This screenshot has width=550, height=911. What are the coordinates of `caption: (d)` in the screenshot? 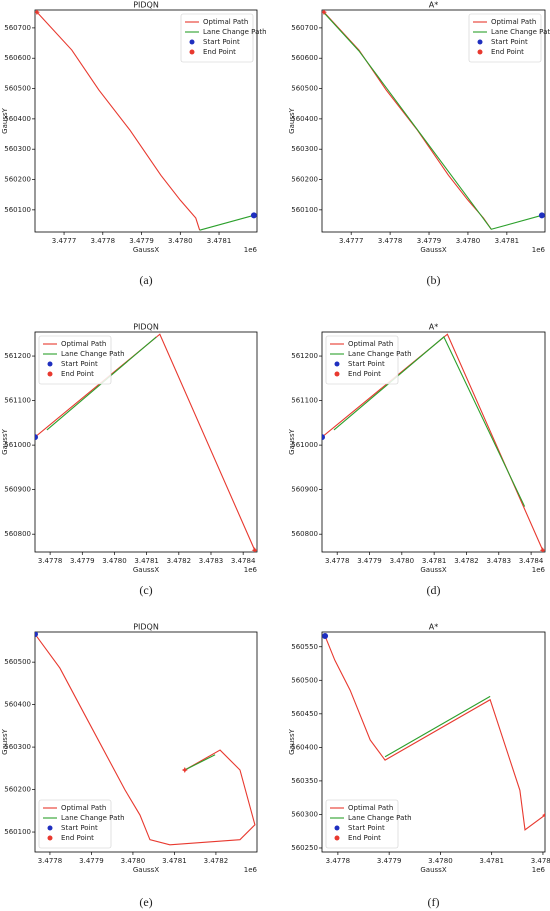 It's located at (434, 590).